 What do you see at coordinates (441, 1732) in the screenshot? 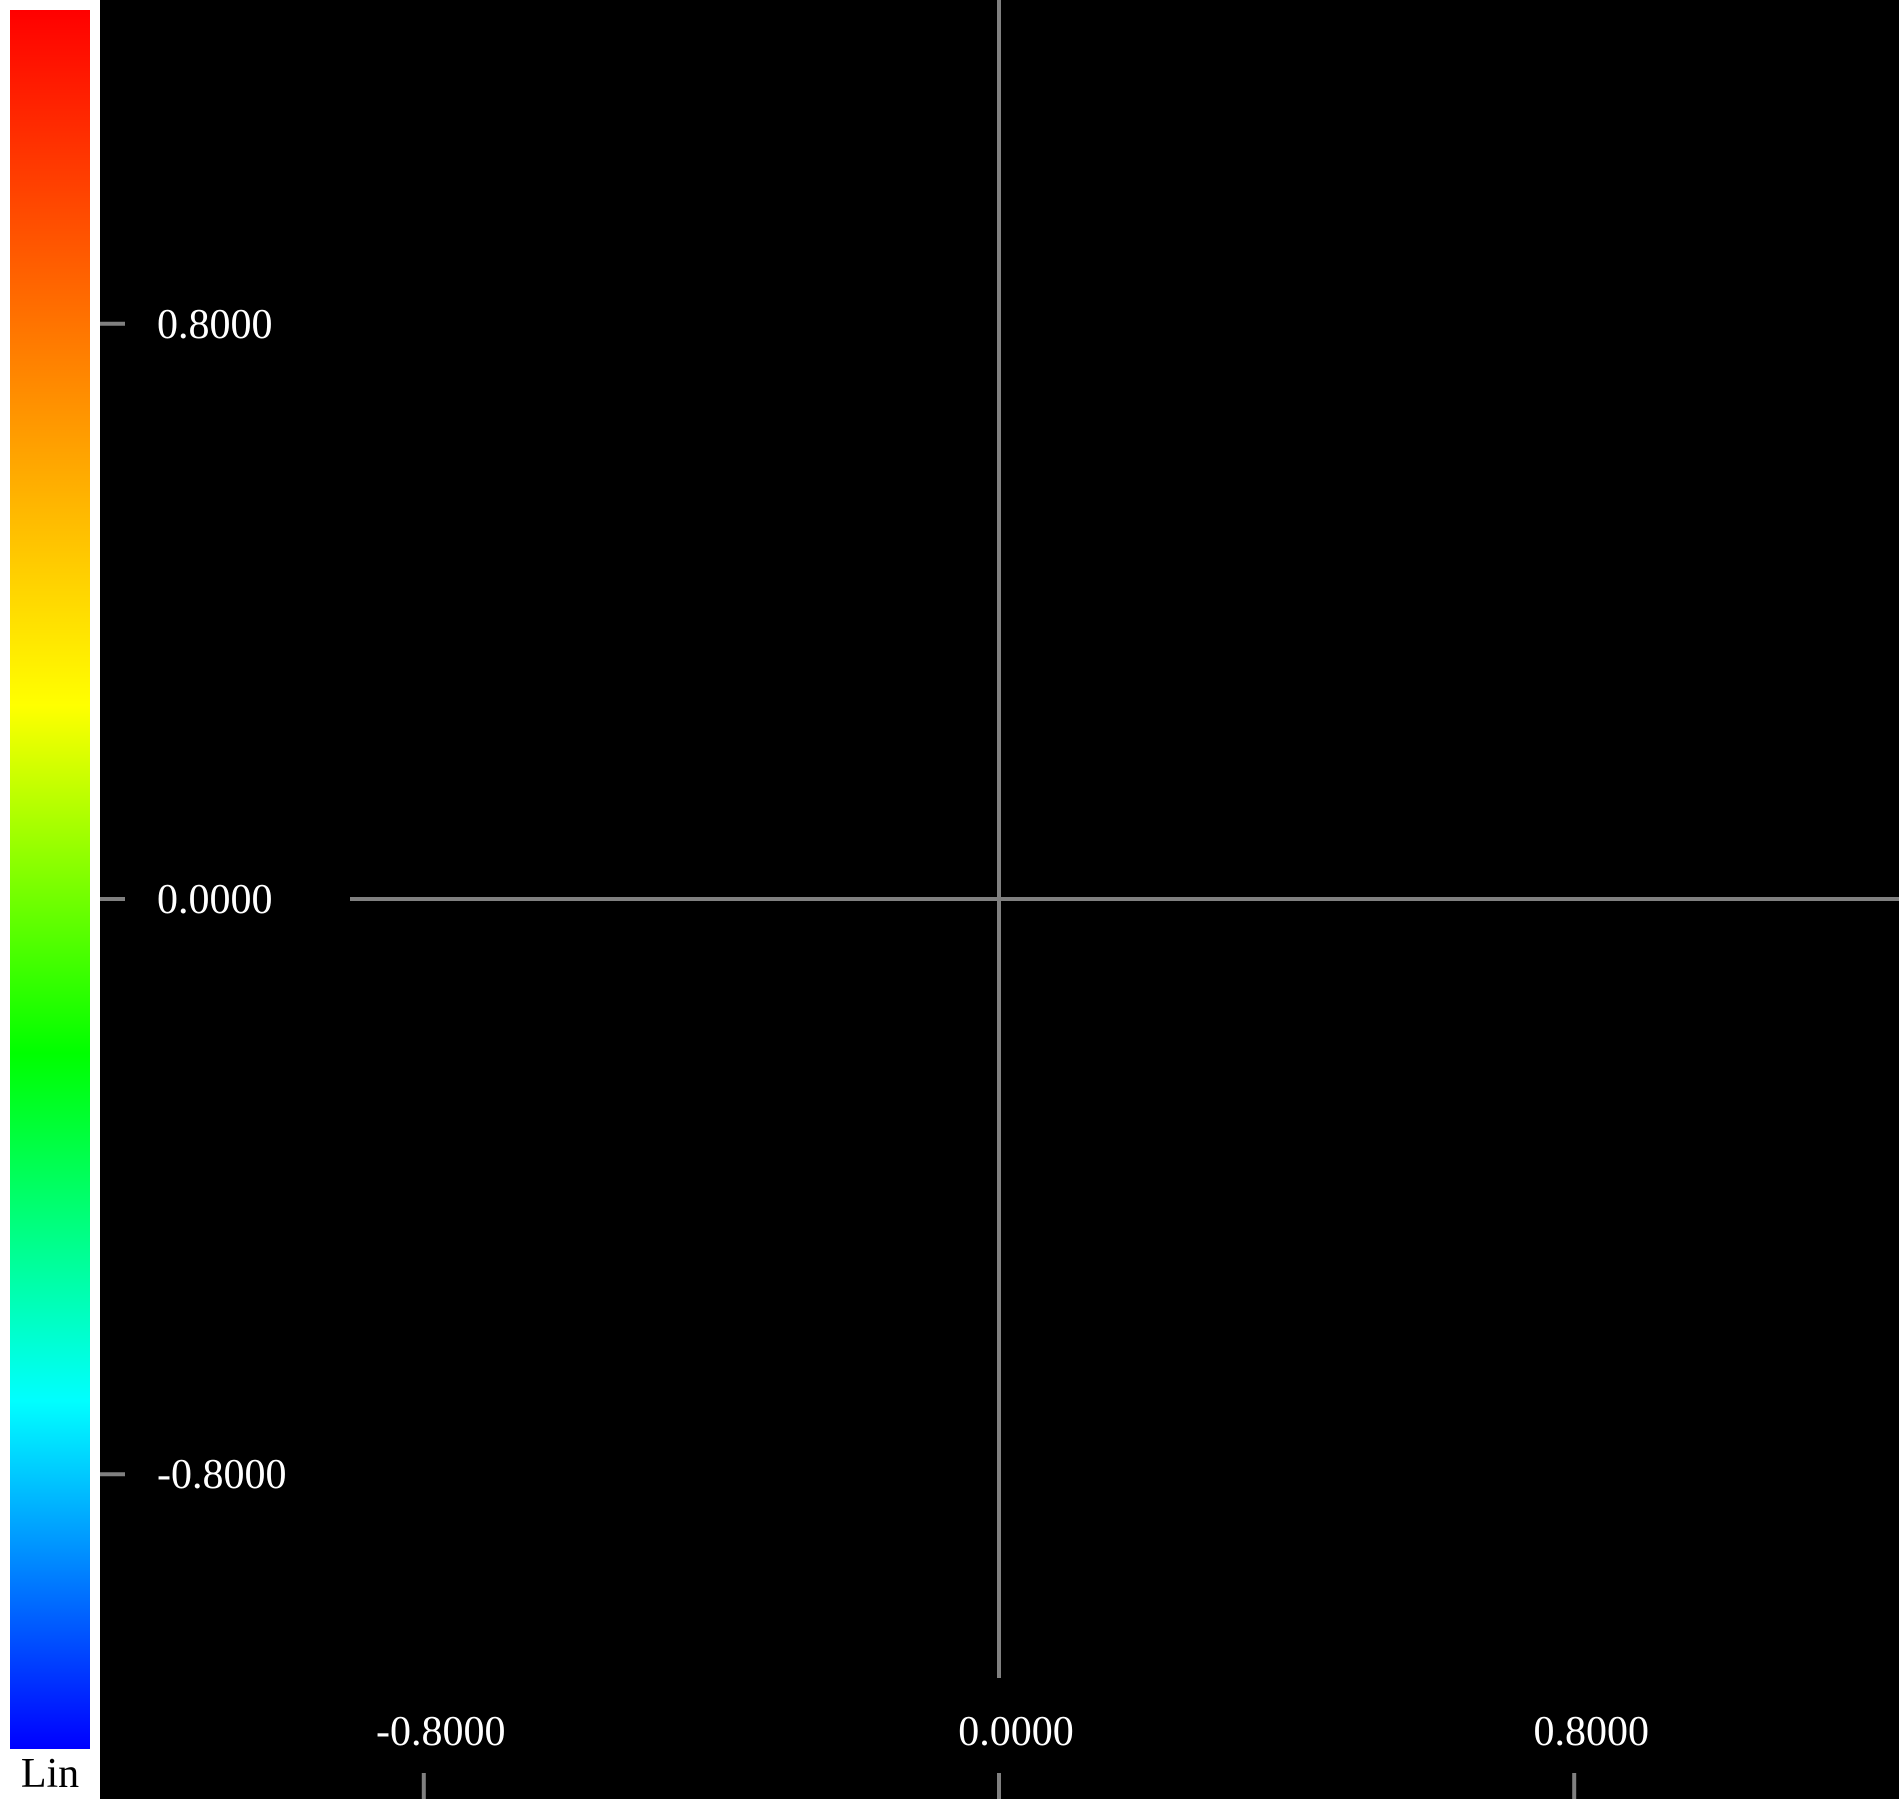
I see `x-tick-label: -0.8000` at bounding box center [441, 1732].